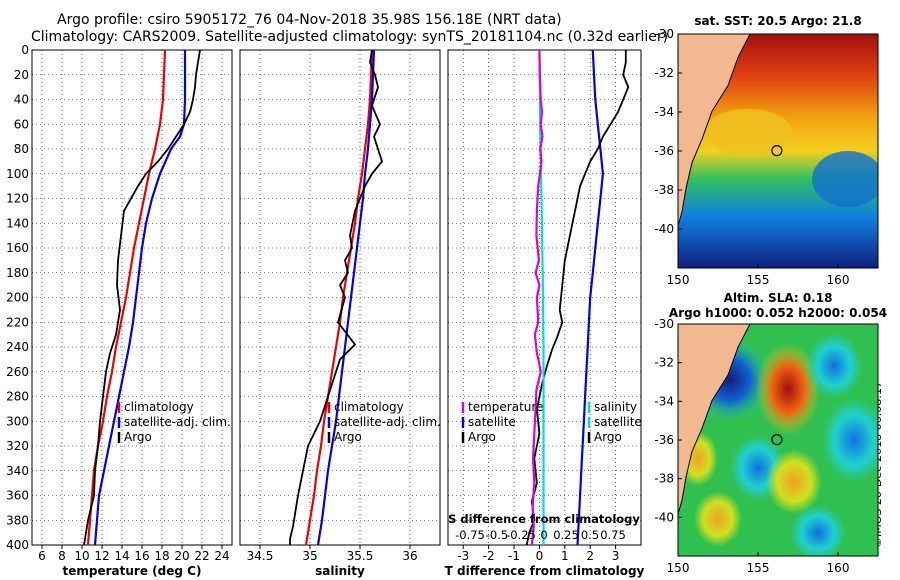  What do you see at coordinates (613, 535) in the screenshot?
I see `s-tick-label: 0.75` at bounding box center [613, 535].